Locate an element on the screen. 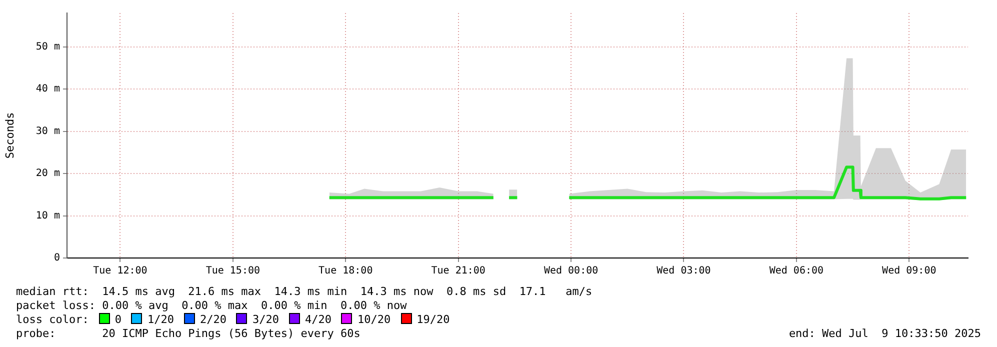 The height and width of the screenshot is (347, 997). y-tick-label: 10 m is located at coordinates (48, 216).